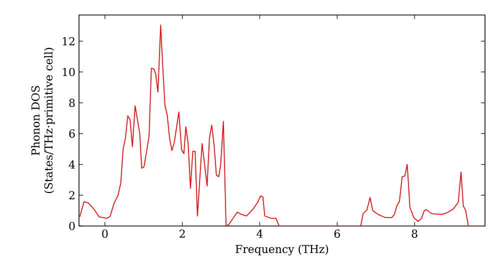 This screenshot has width=500, height=280. I want to click on y-tick-label: 12, so click(68, 41).